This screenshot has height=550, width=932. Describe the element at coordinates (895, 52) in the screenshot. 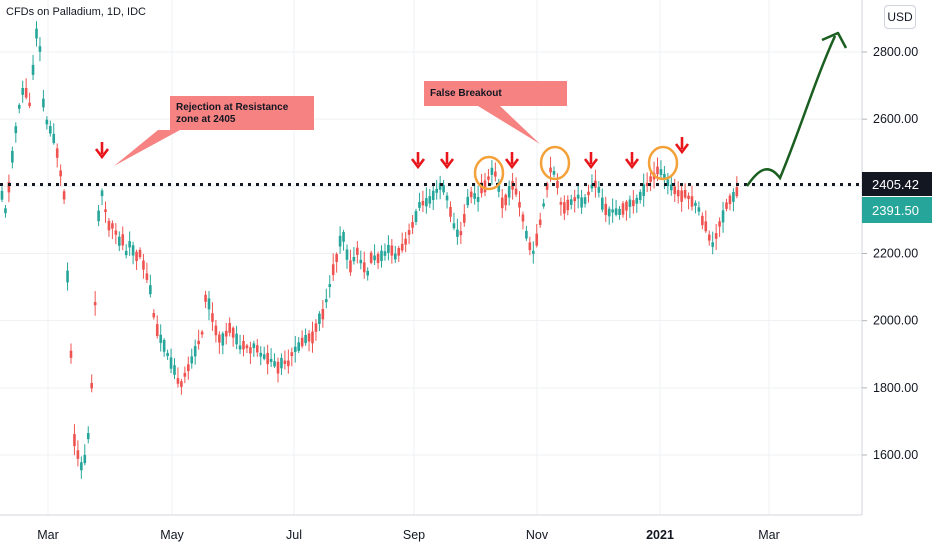

I see `y-tick-label: 2800.00` at that location.